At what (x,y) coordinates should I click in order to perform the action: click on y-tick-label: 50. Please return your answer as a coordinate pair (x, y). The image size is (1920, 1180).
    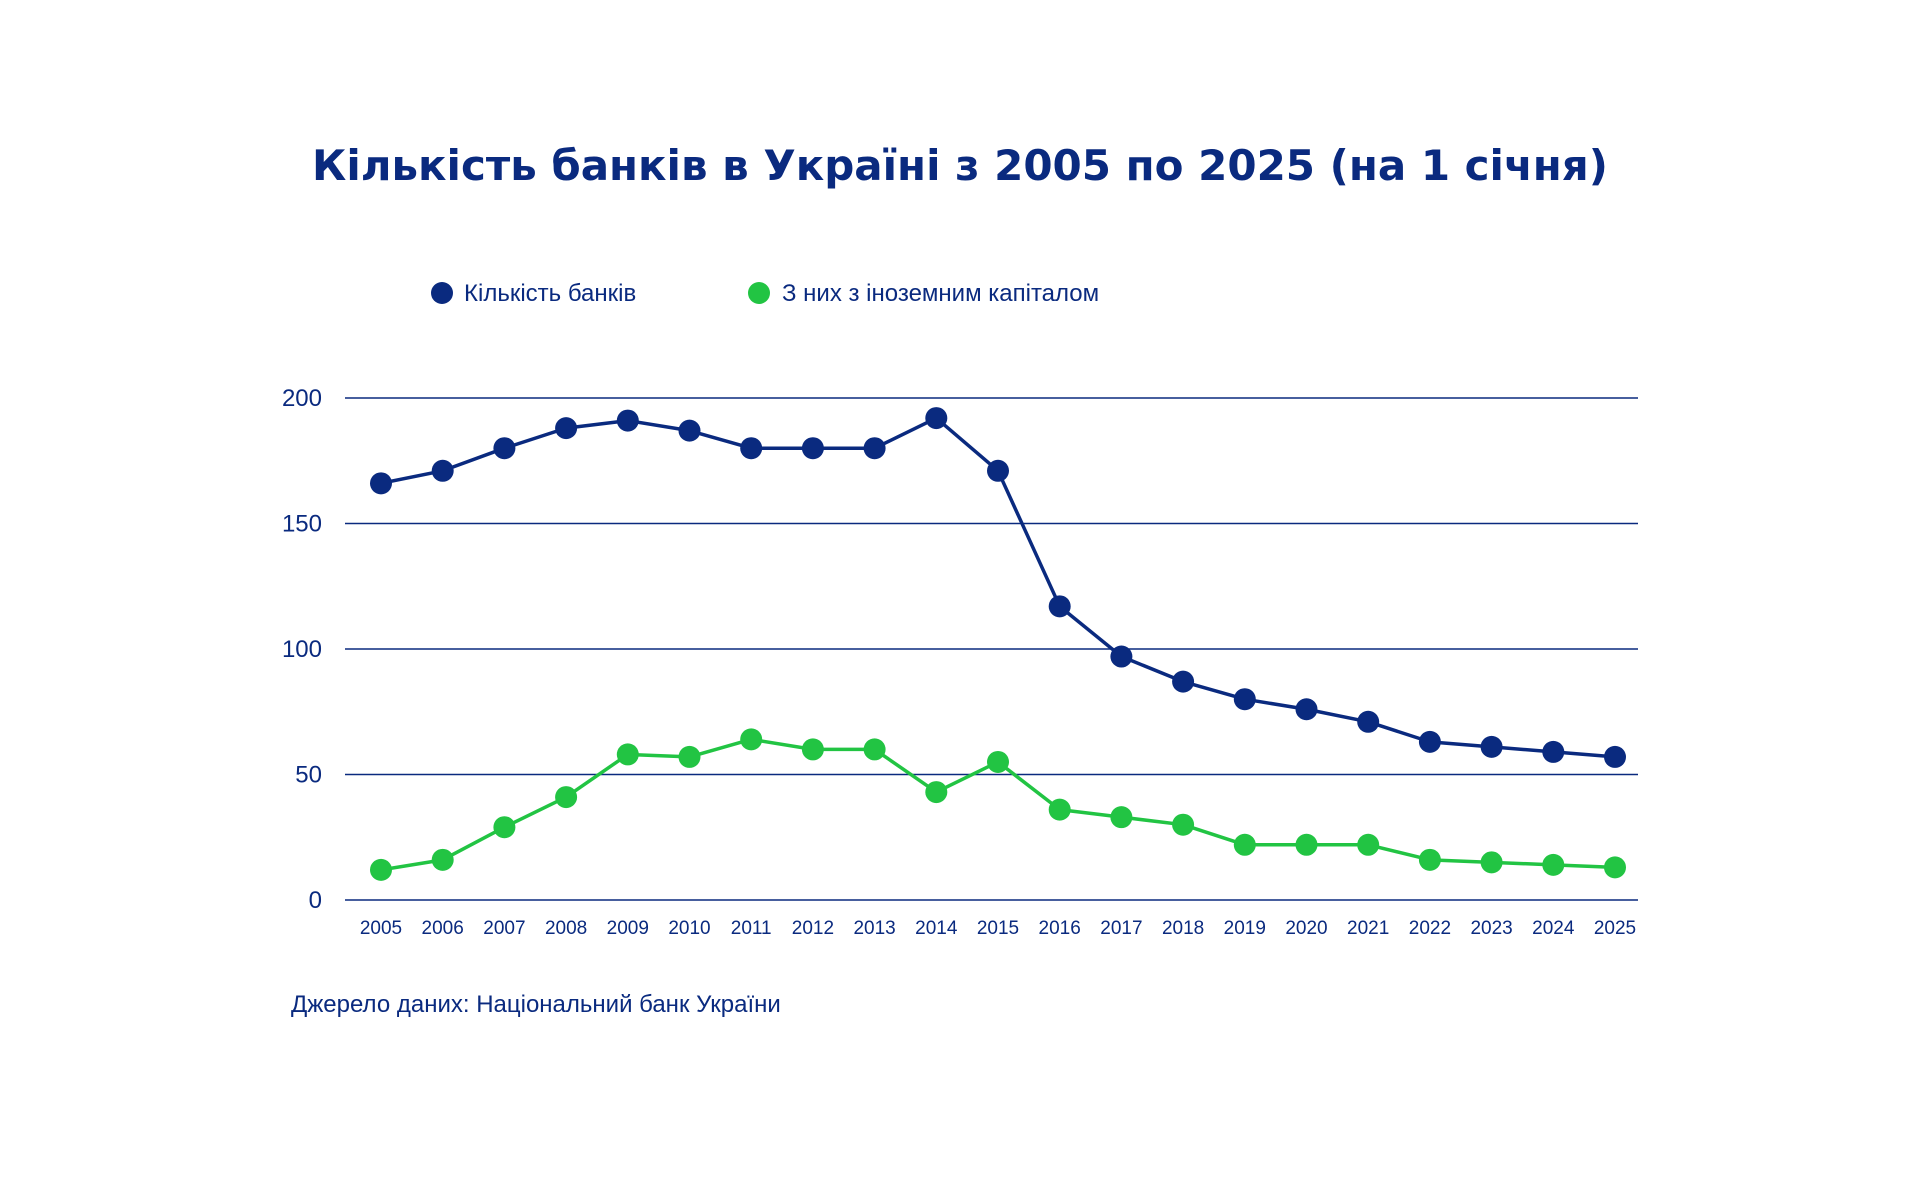
    Looking at the image, I should click on (308, 775).